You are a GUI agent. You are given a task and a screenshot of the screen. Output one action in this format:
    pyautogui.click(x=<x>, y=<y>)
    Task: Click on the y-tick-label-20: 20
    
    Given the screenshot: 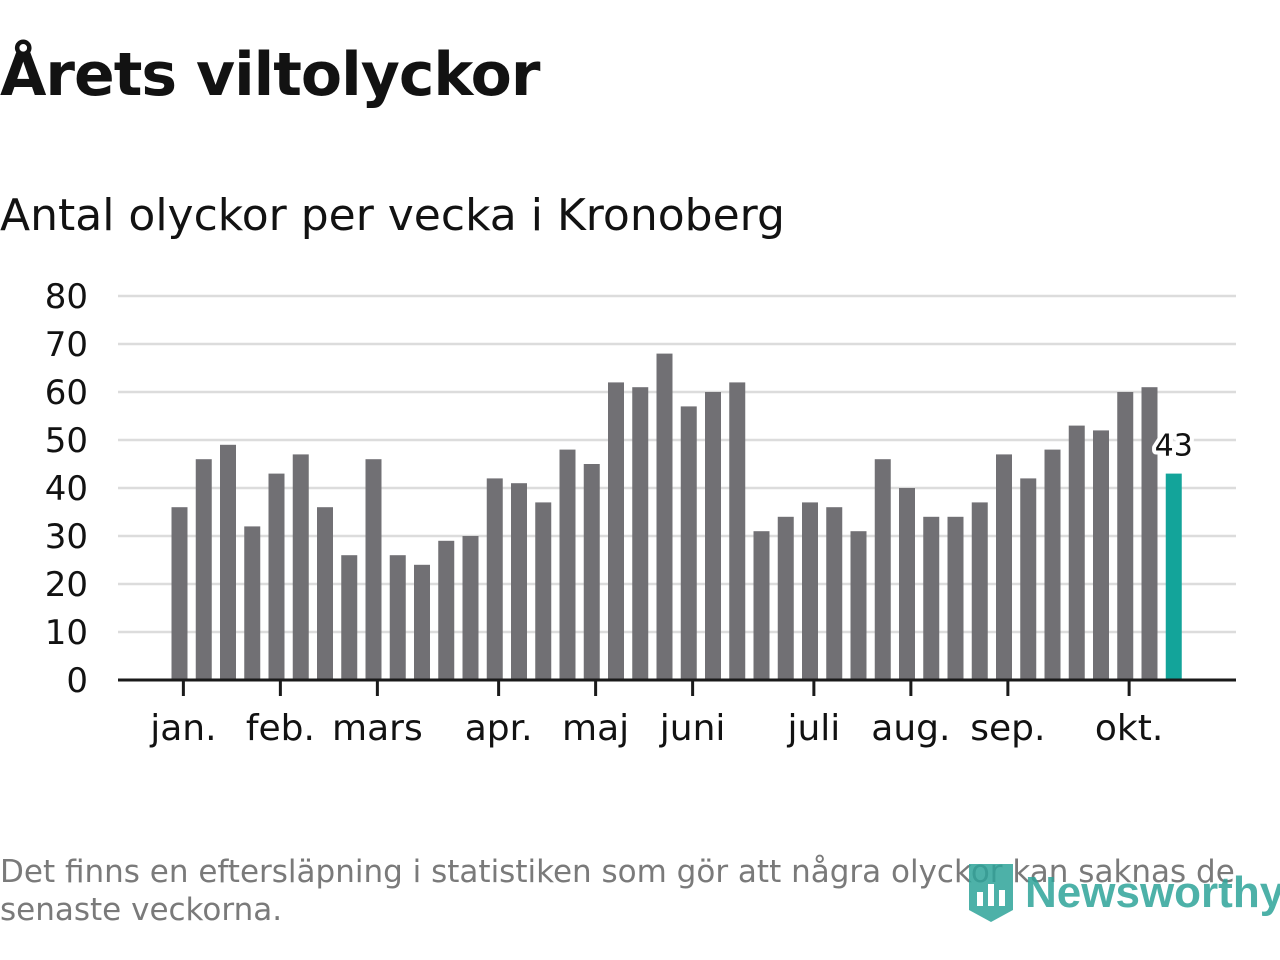 What is the action you would take?
    pyautogui.click(x=66, y=585)
    